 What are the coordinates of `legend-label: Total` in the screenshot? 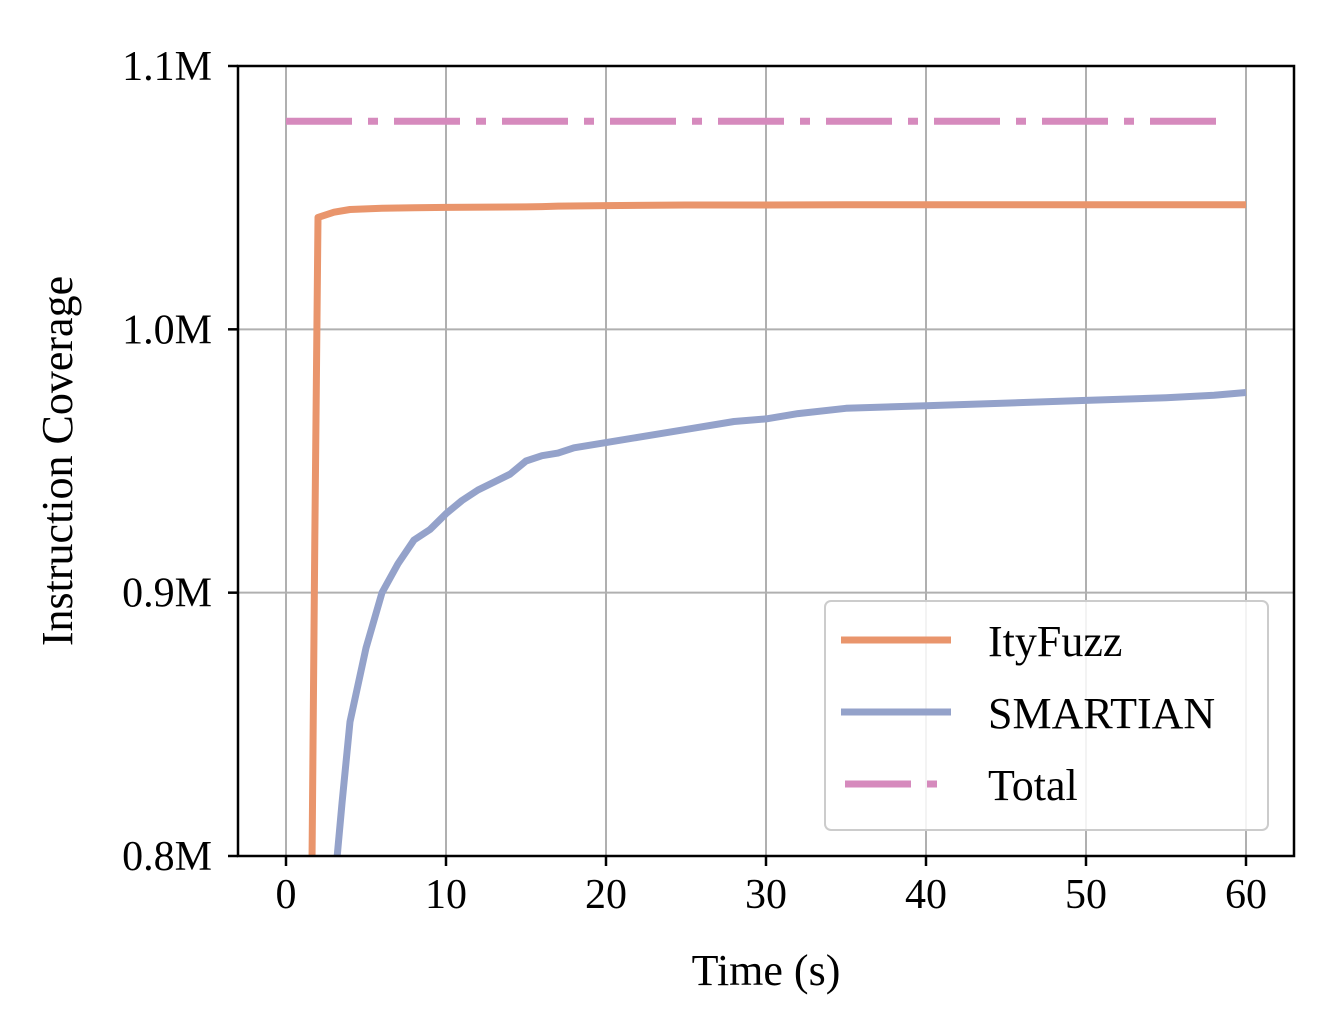 It's located at (1033, 785).